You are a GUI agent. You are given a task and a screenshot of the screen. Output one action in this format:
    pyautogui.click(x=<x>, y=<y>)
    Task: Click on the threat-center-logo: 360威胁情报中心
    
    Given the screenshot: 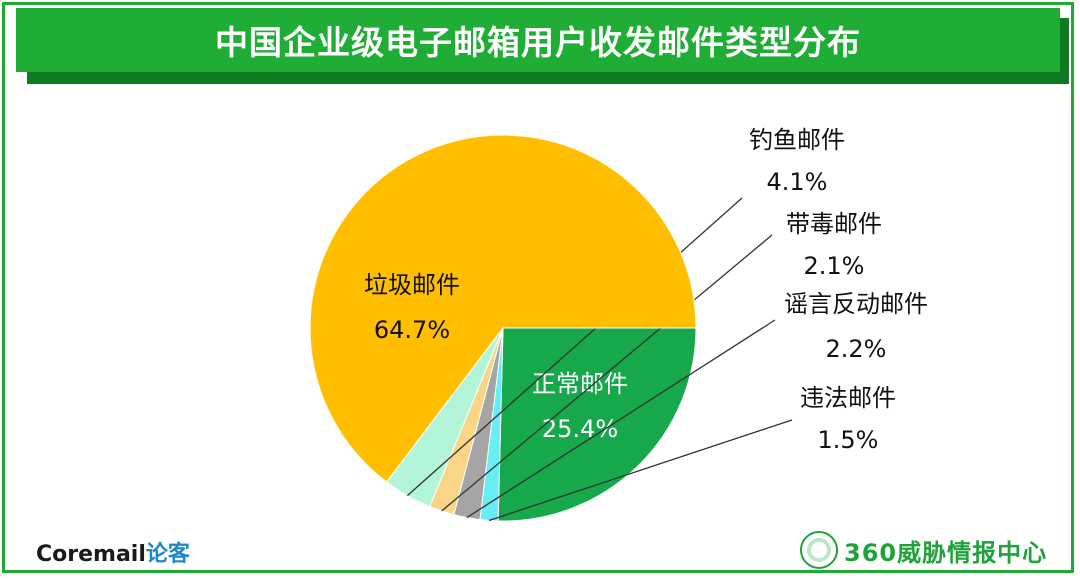 What is the action you would take?
    pyautogui.click(x=923, y=550)
    